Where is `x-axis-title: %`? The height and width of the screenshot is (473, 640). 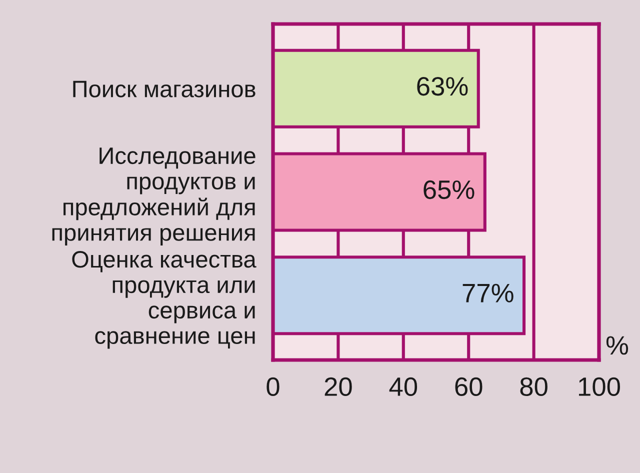
x-axis-title: % is located at coordinates (617, 345).